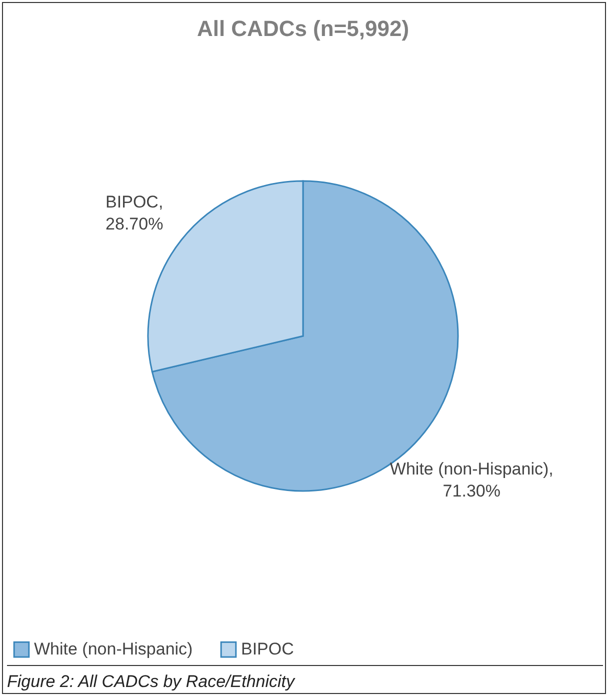  What do you see at coordinates (472, 479) in the screenshot?
I see `data-label: White (non-Hispanic), 71.30%` at bounding box center [472, 479].